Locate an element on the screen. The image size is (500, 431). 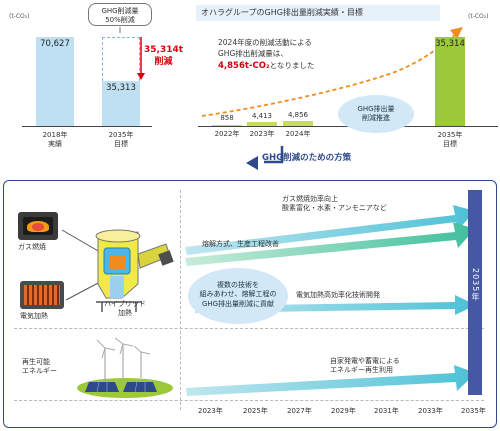
renewable-label: 再生可能 エネルギー is located at coordinates (39, 367).